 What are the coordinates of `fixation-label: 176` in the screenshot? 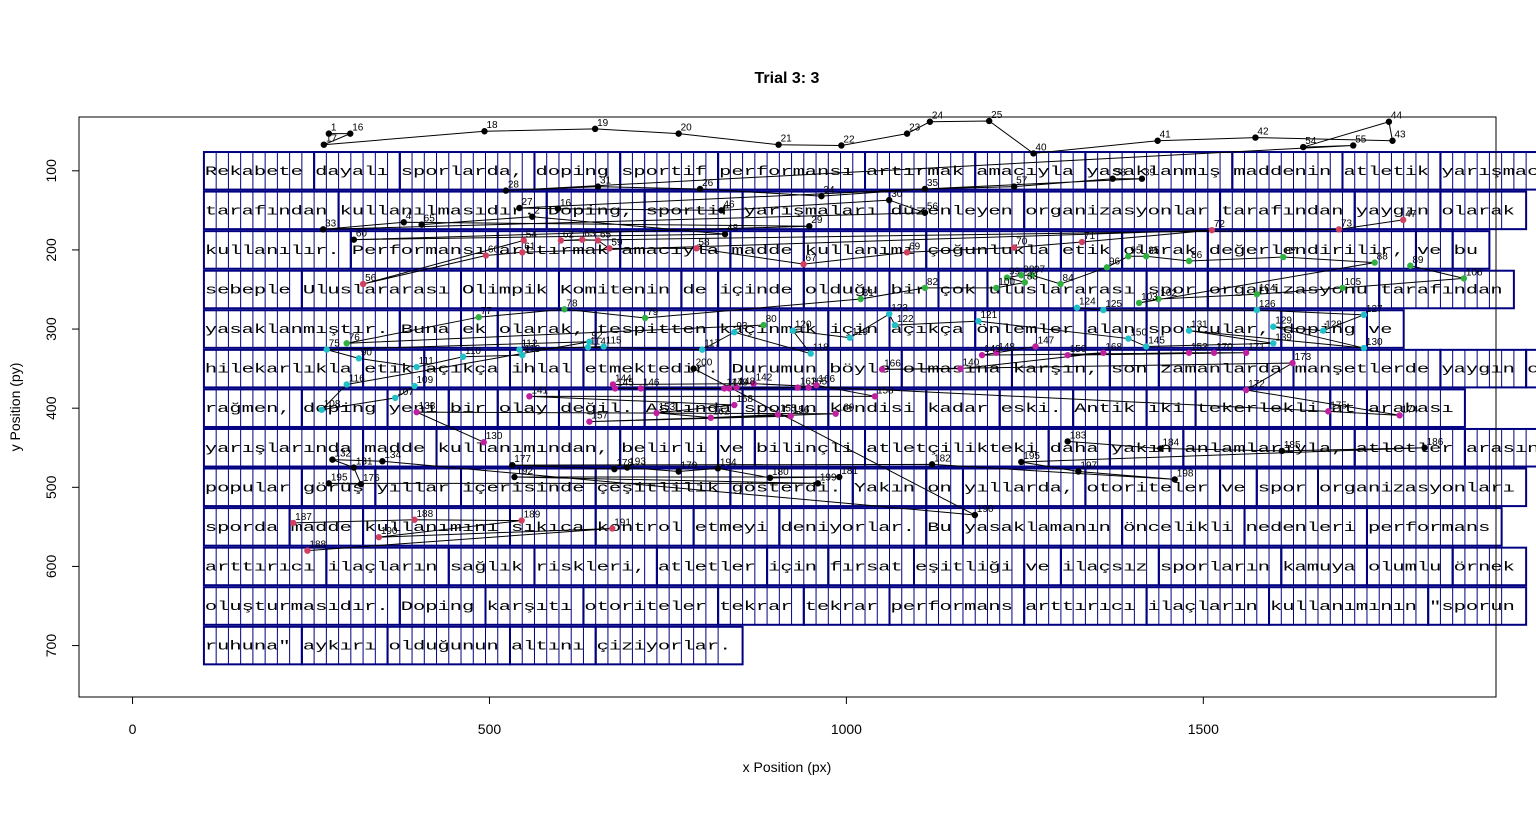 It's located at (371, 478).